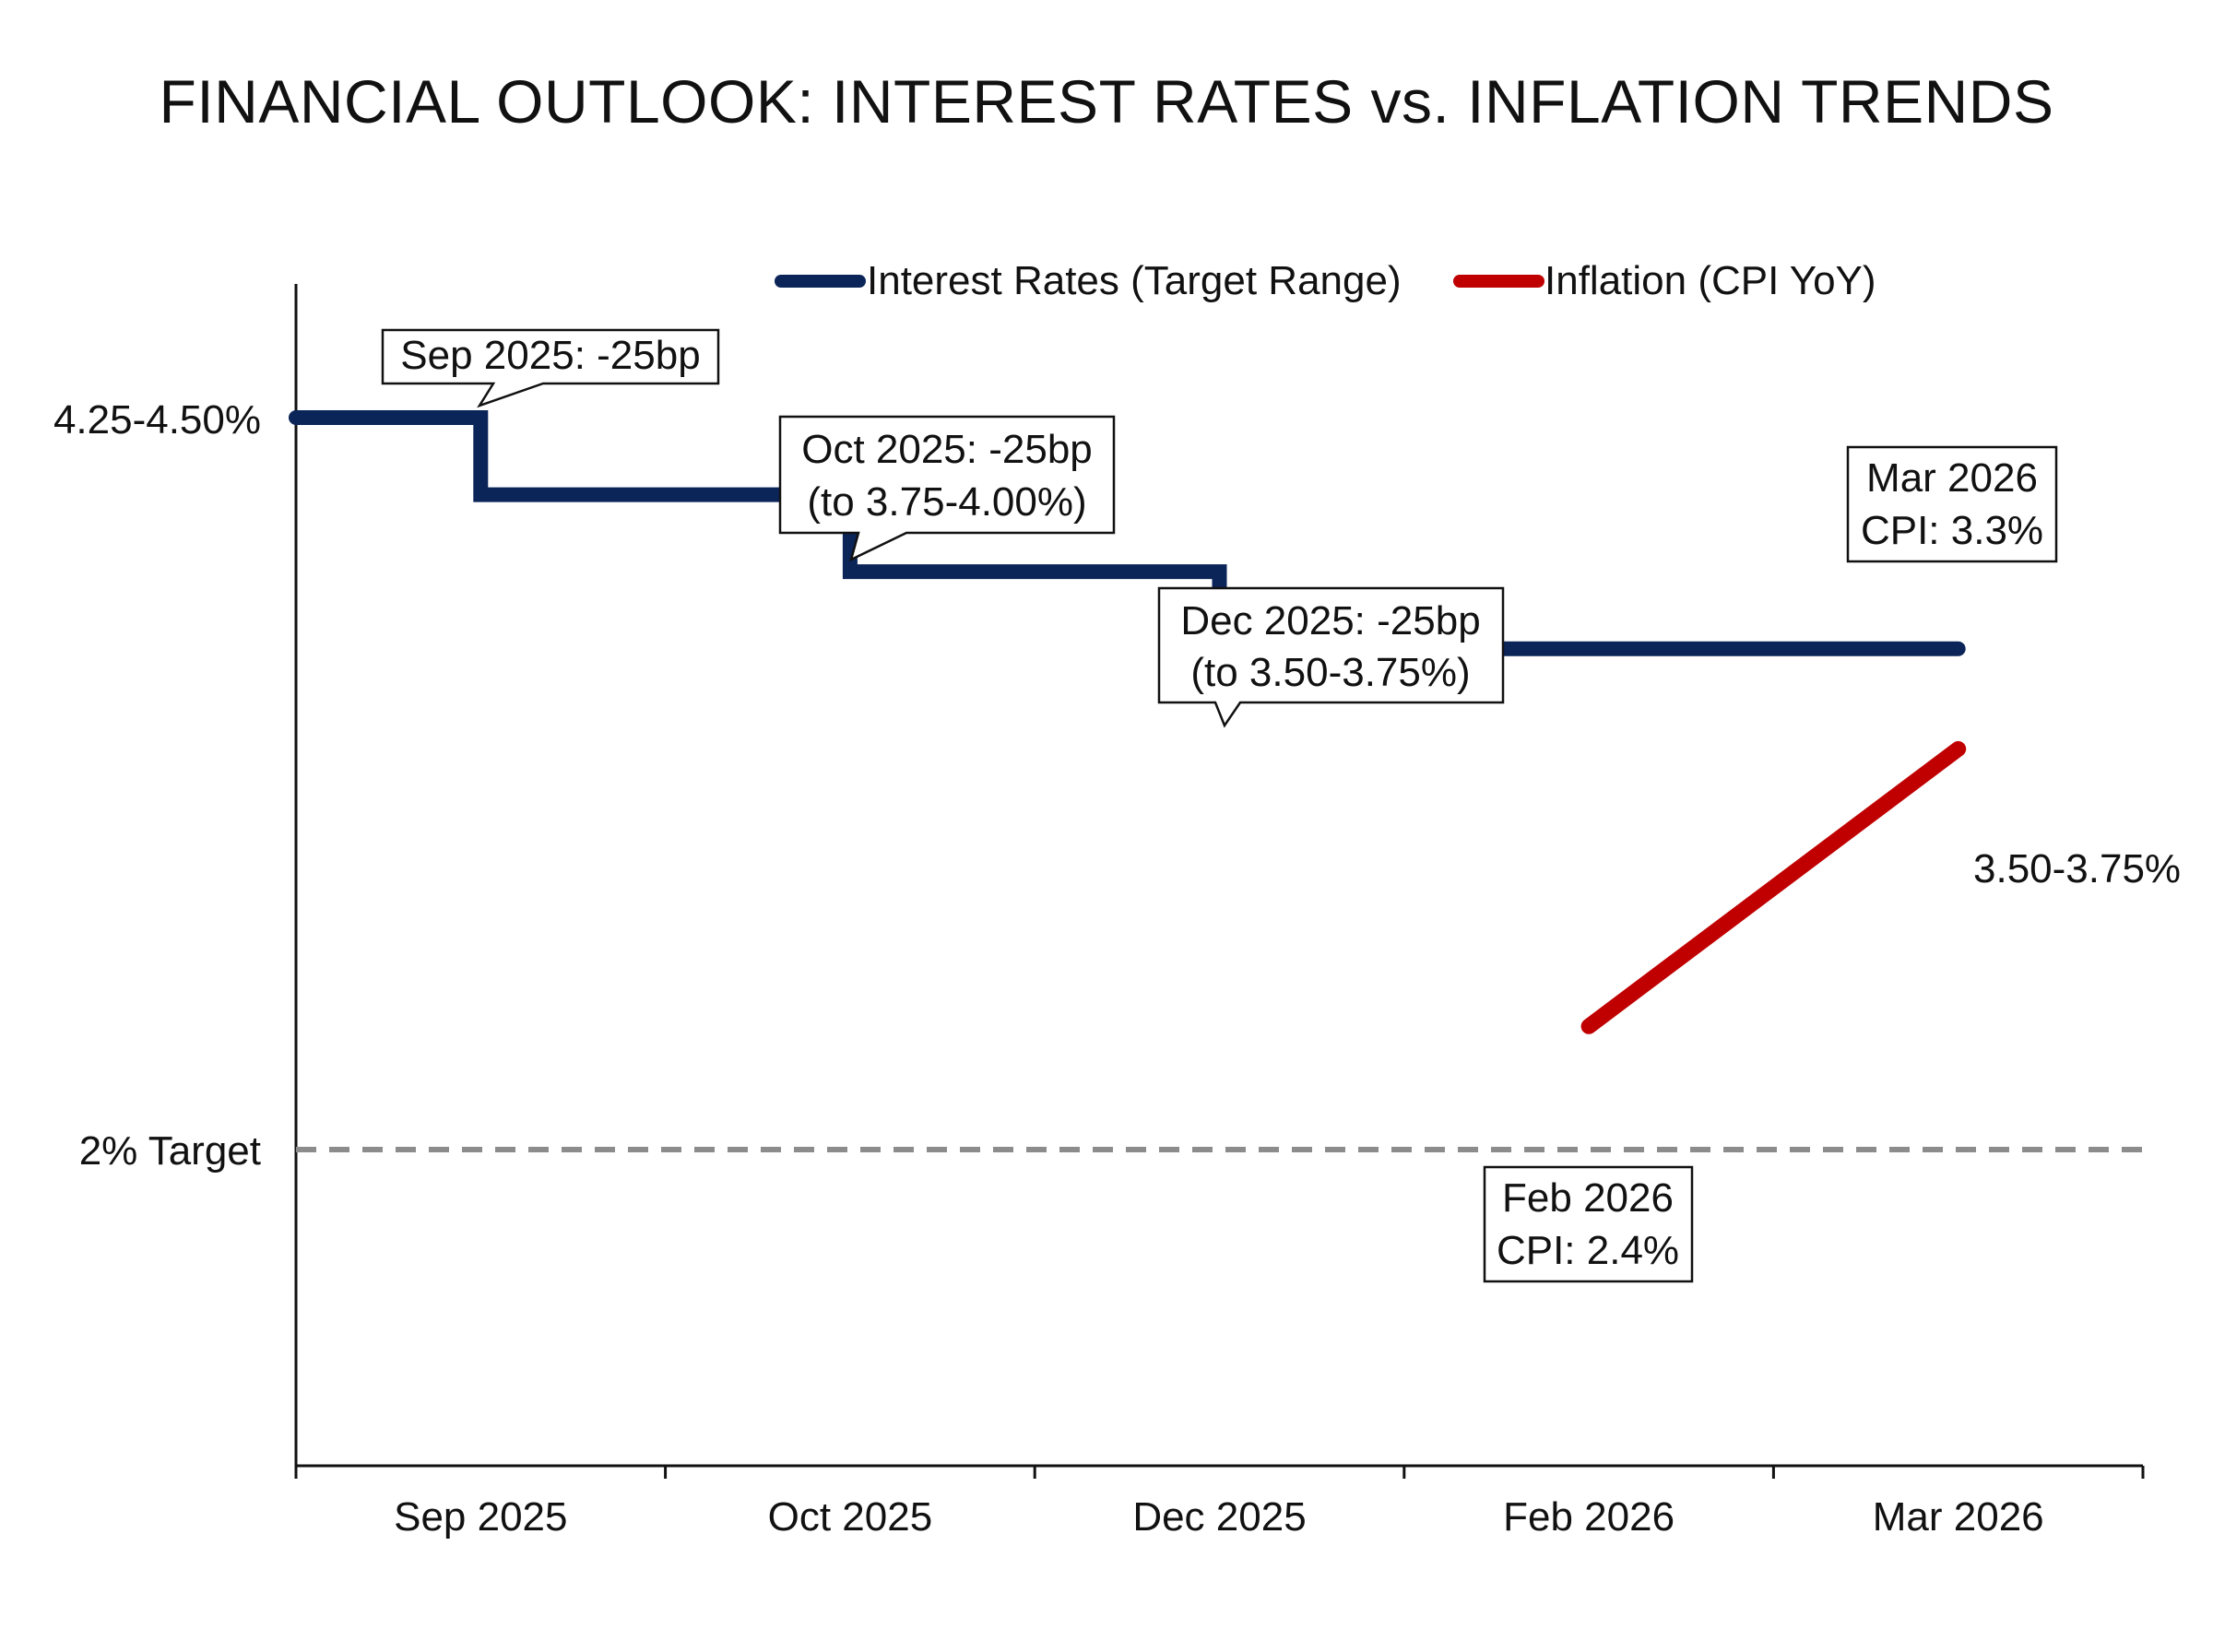 The width and height of the screenshot is (2213, 1652). Describe the element at coordinates (1588, 1250) in the screenshot. I see `callout-feb-line-2: CPI: 2.4%` at that location.